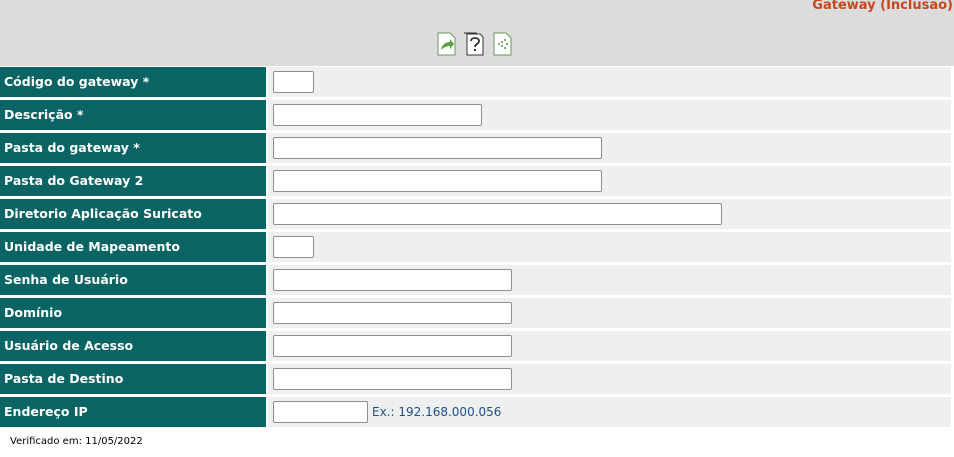 The height and width of the screenshot is (457, 954). I want to click on field-hint: Ex.: 192.168.000.056, so click(437, 412).